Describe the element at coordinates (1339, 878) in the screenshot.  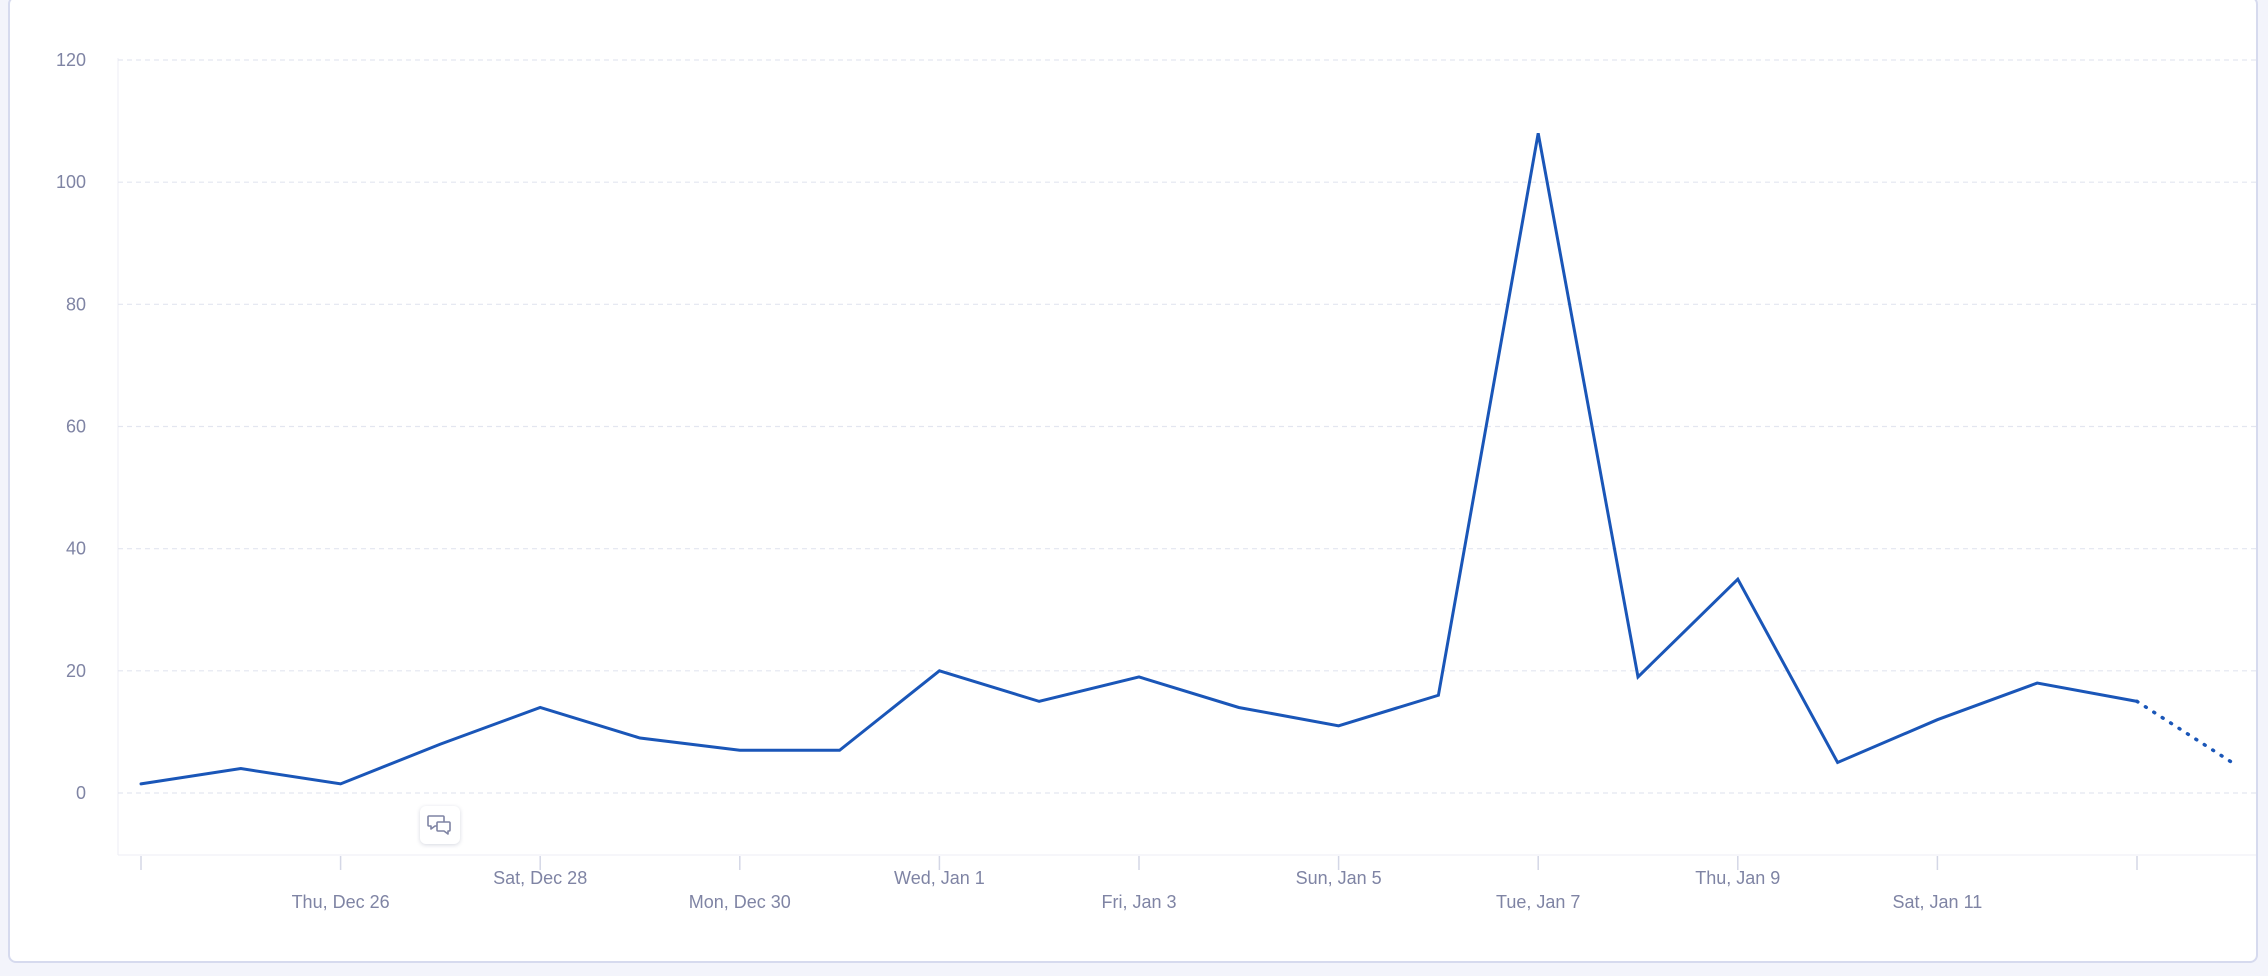
I see `x-tick-label: Sun, Jan 5` at that location.